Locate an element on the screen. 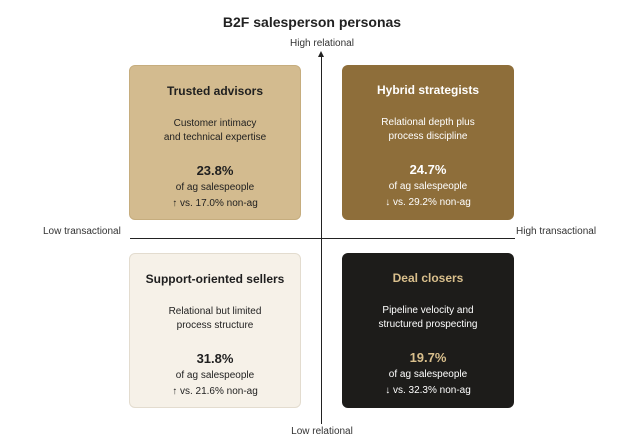 The height and width of the screenshot is (448, 624). horizontal-axis-line is located at coordinates (322, 238).